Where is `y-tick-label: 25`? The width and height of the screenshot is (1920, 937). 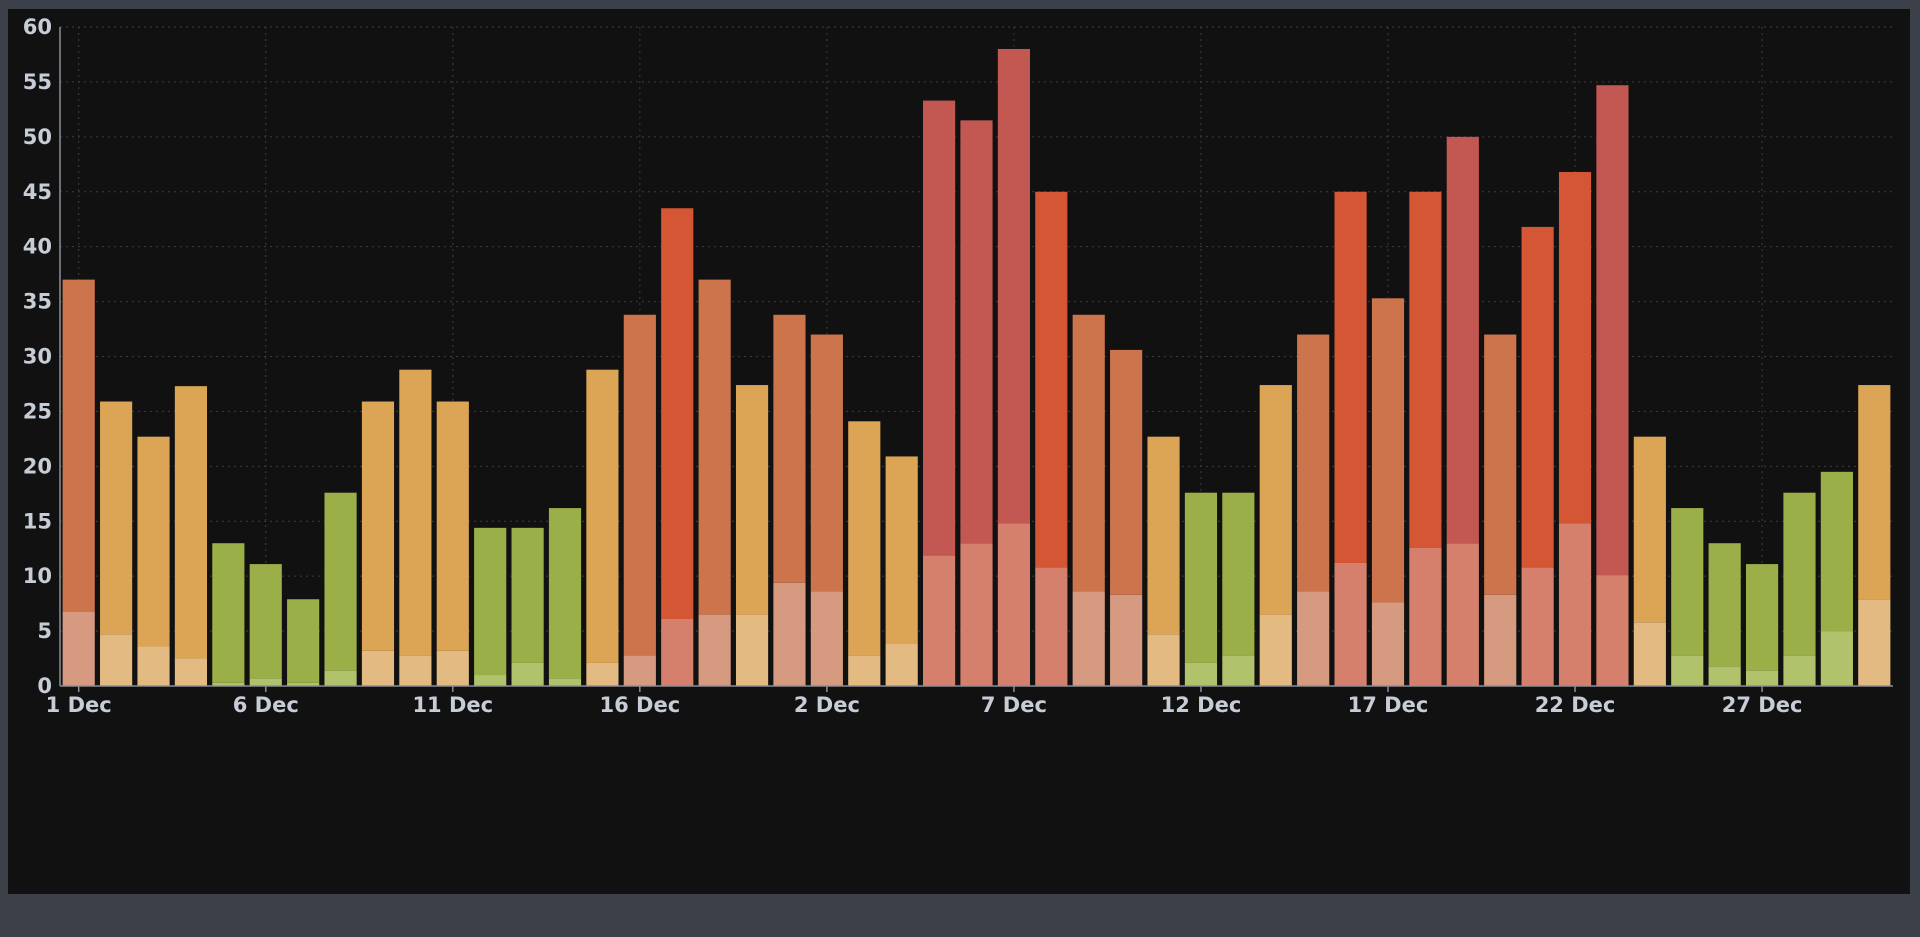 y-tick-label: 25 is located at coordinates (37, 411).